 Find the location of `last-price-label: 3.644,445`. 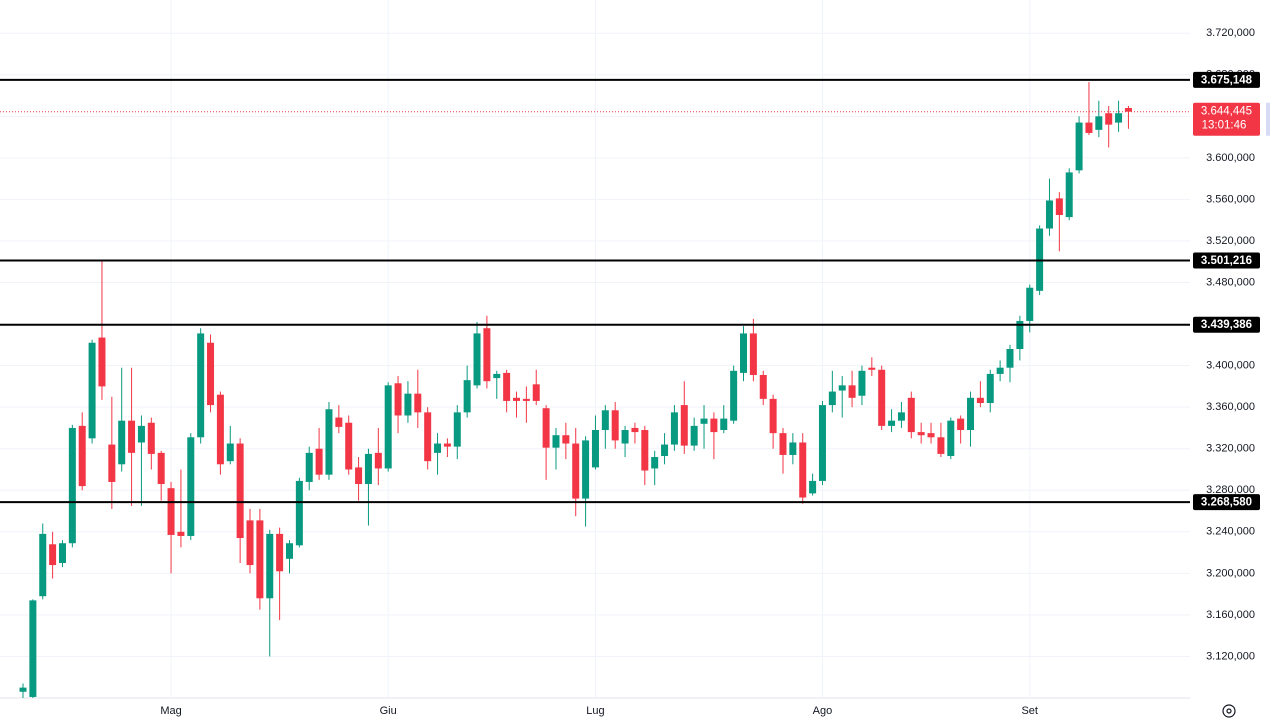

last-price-label: 3.644,445 is located at coordinates (1226, 112).